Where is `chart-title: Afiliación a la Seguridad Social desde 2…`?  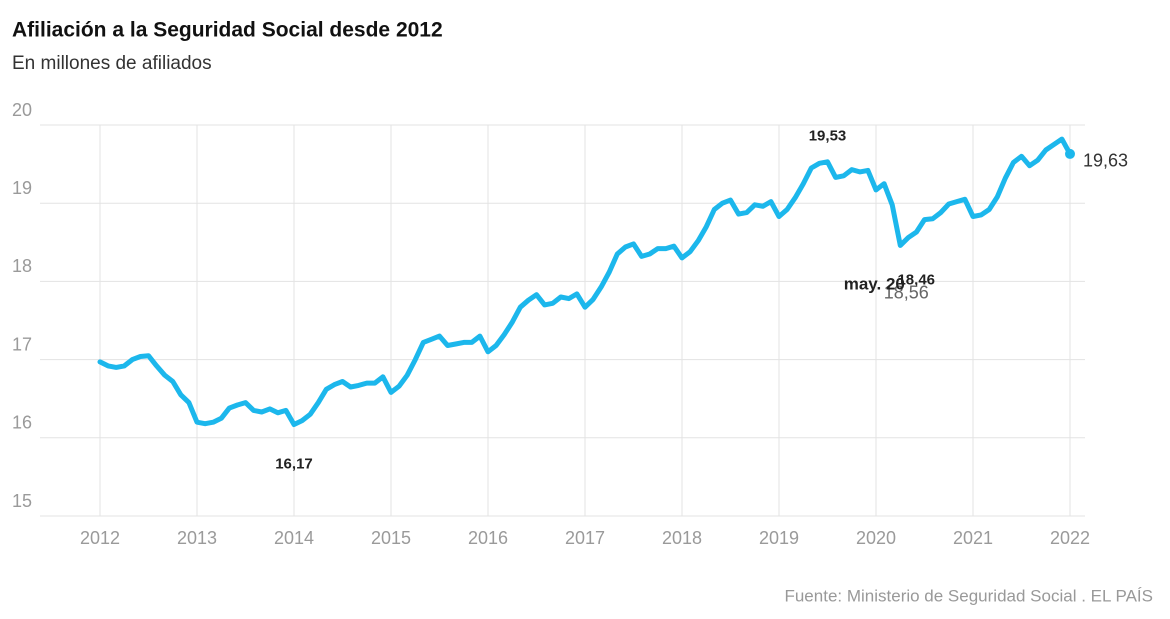 chart-title: Afiliación a la Seguridad Social desde 2… is located at coordinates (227, 30).